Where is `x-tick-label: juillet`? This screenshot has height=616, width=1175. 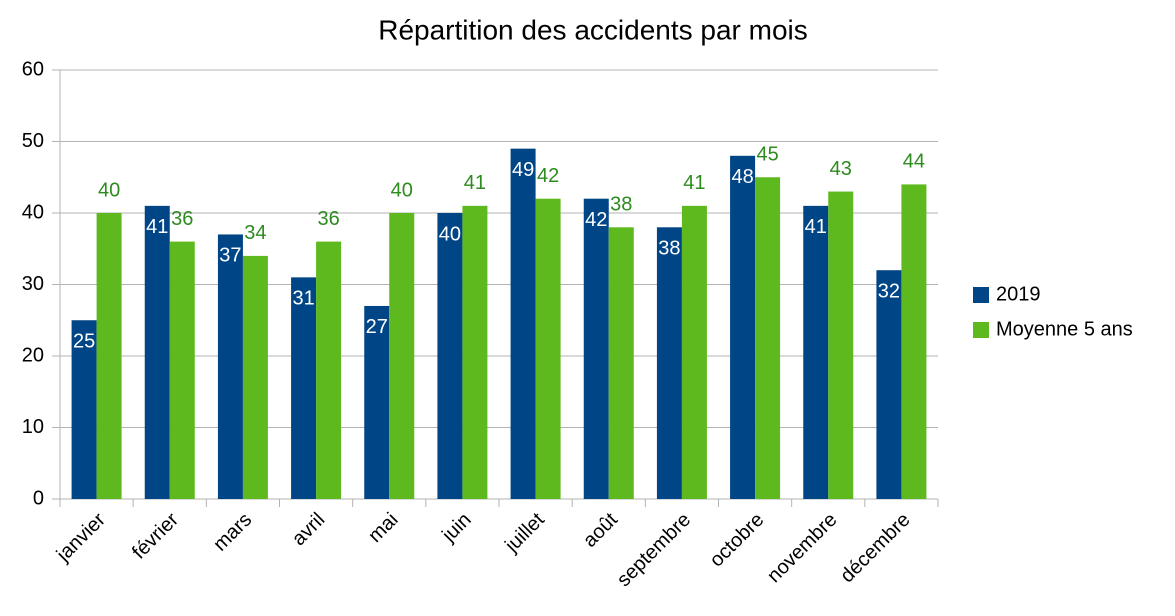
x-tick-label: juillet is located at coordinates (524, 532).